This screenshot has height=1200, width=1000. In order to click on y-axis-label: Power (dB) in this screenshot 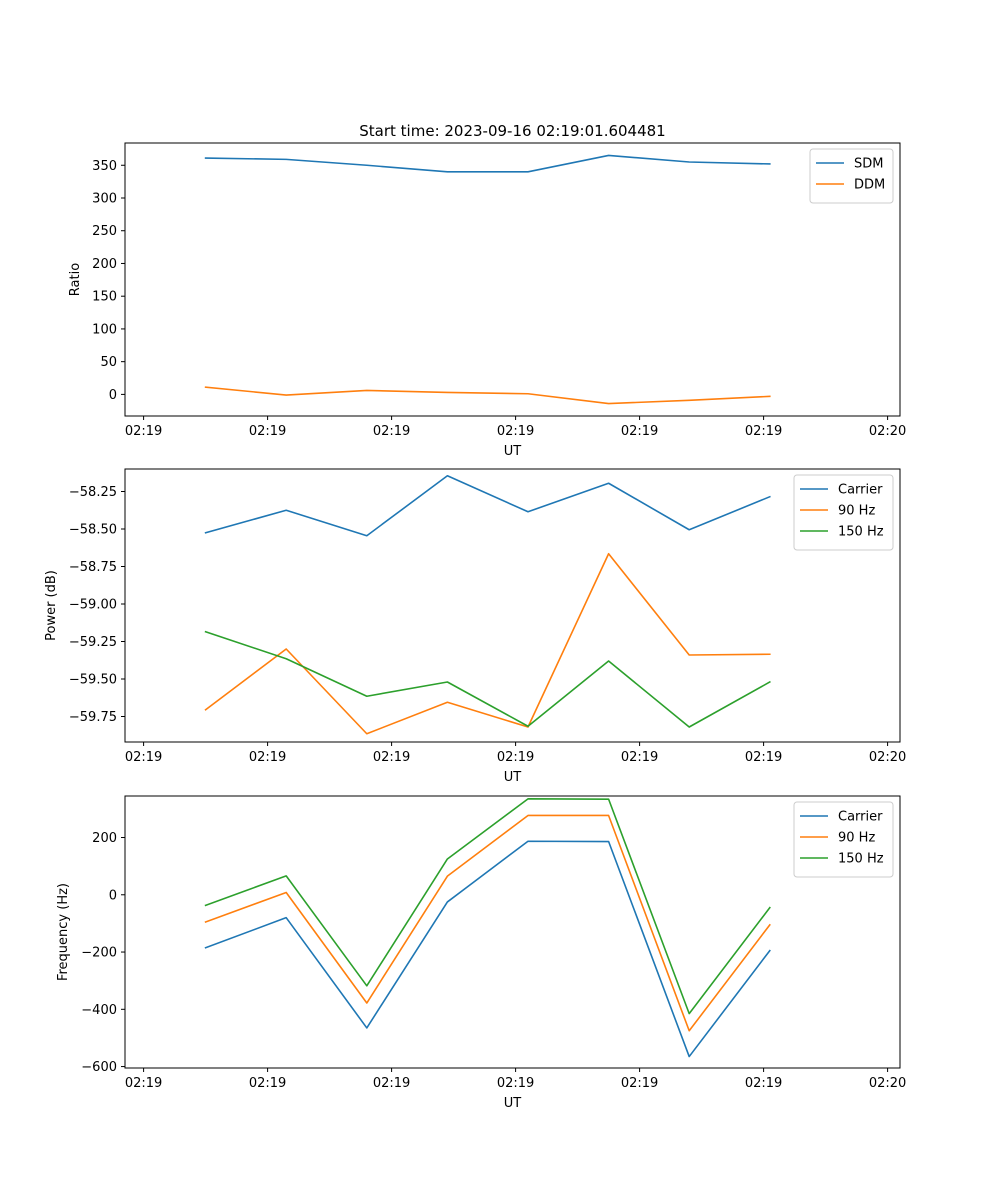, I will do `click(51, 605)`.